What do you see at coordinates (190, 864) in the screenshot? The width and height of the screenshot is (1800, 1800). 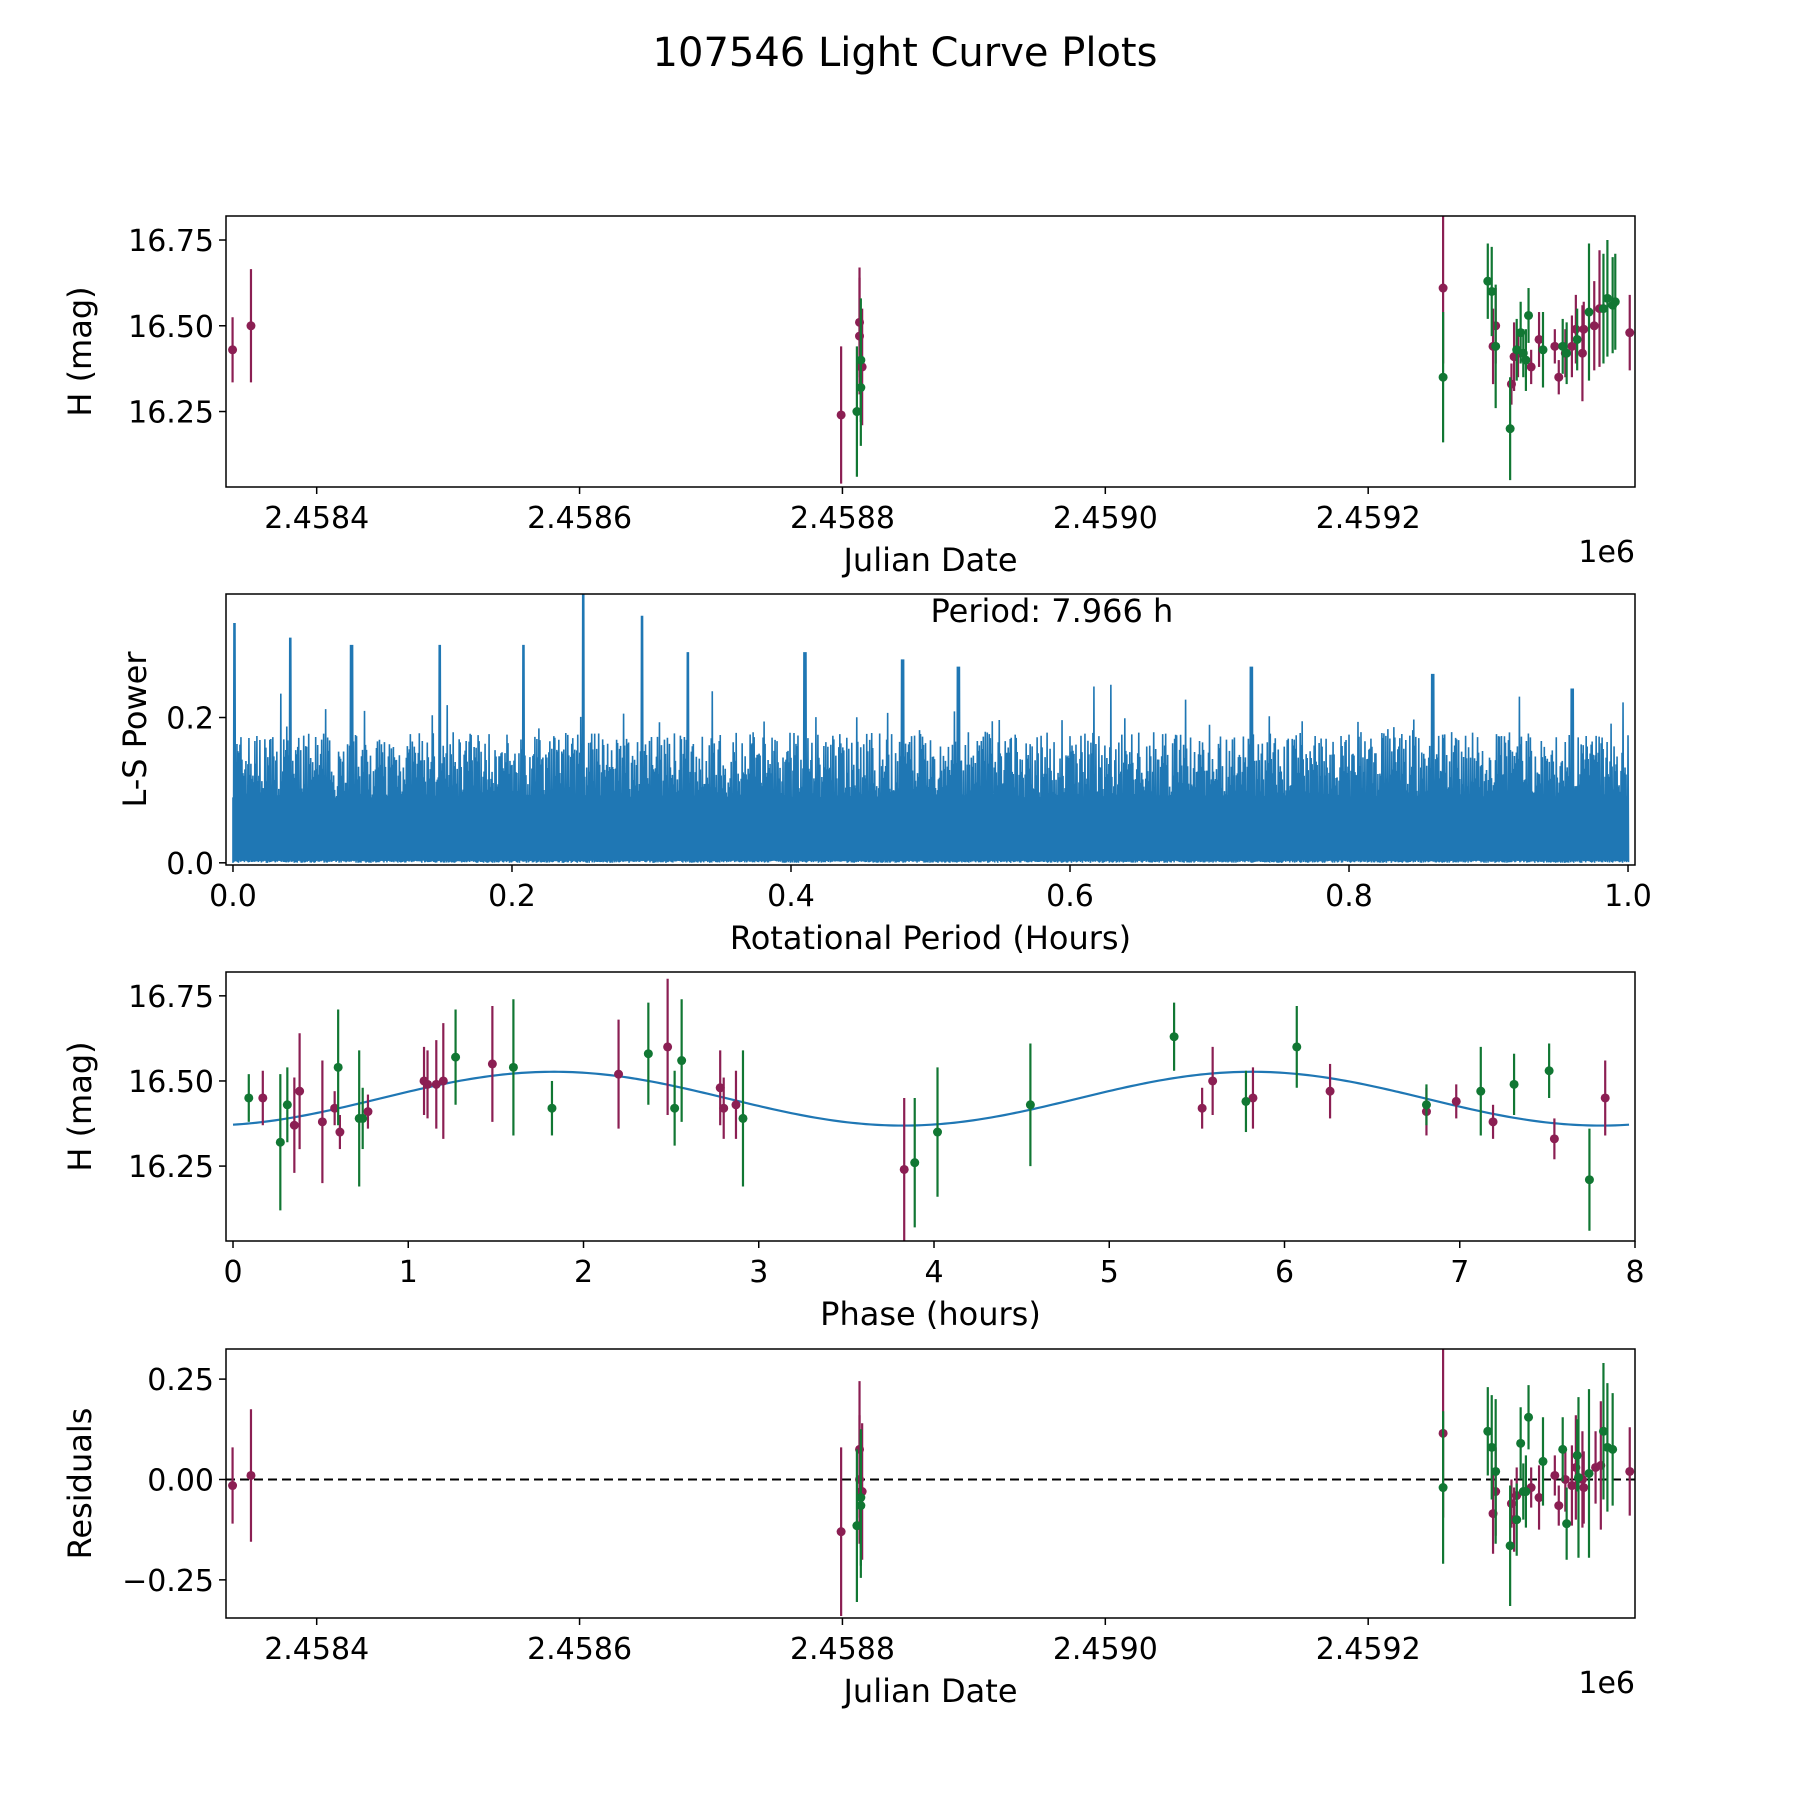 I see `y-tick-label: 0.0` at bounding box center [190, 864].